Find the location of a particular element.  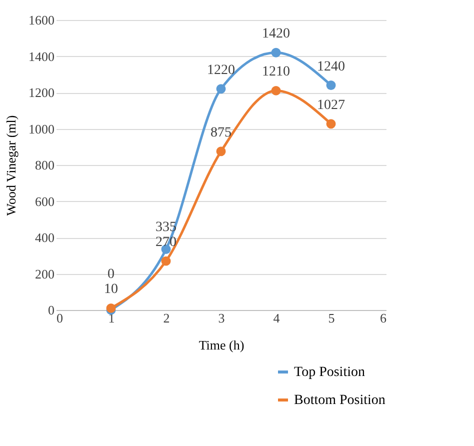

y-tick-label: 200 is located at coordinates (44, 274).